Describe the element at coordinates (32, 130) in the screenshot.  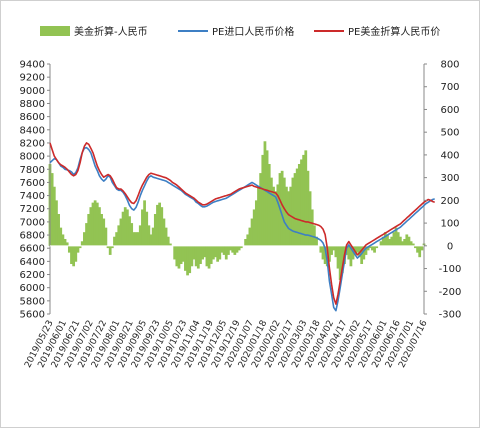
I see `left-tick-label: 8400` at that location.